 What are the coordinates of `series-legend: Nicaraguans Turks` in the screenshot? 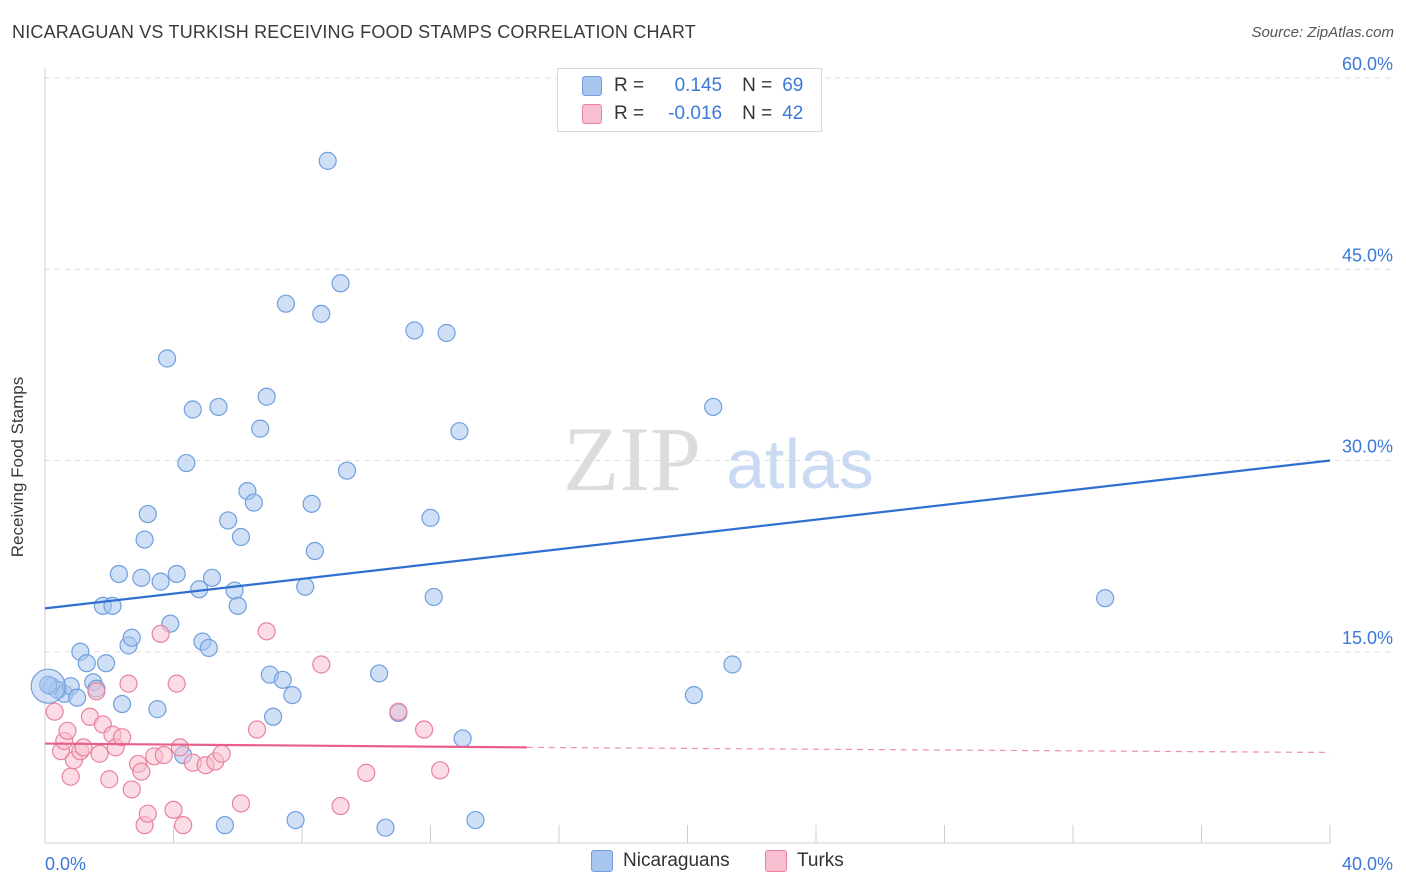 It's located at (703, 864).